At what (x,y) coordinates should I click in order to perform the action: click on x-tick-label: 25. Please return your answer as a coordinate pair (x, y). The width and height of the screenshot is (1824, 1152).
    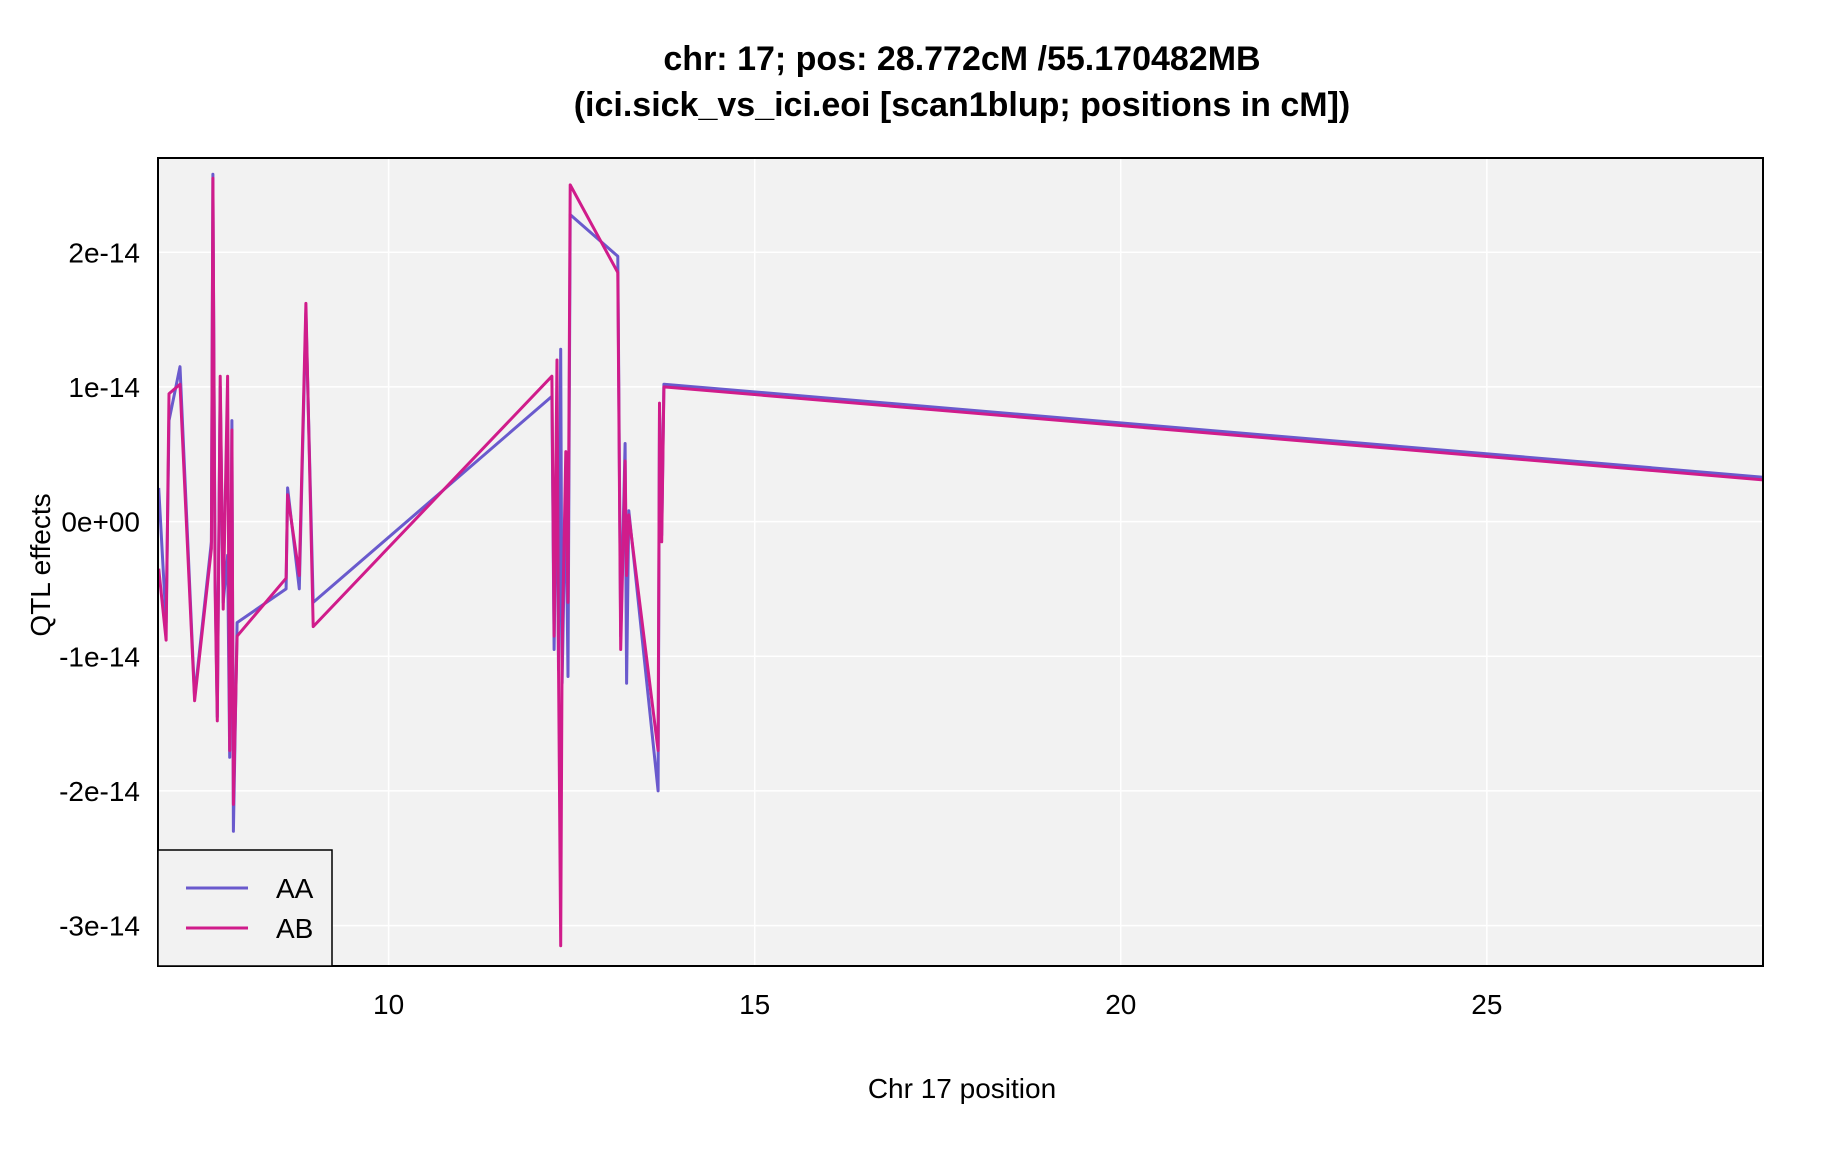
    Looking at the image, I should click on (1486, 1004).